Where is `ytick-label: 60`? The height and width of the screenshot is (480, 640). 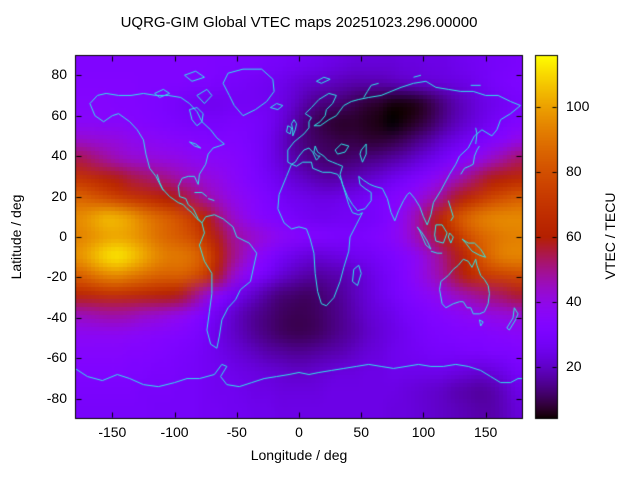 ytick-label: 60 is located at coordinates (59, 114).